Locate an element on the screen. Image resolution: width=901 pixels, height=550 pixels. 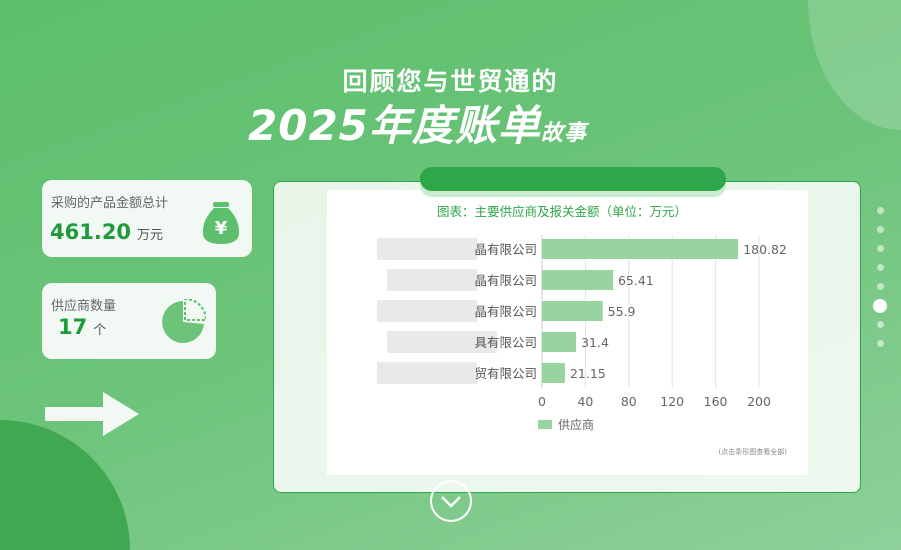
x-tick-label: 120 is located at coordinates (672, 401).